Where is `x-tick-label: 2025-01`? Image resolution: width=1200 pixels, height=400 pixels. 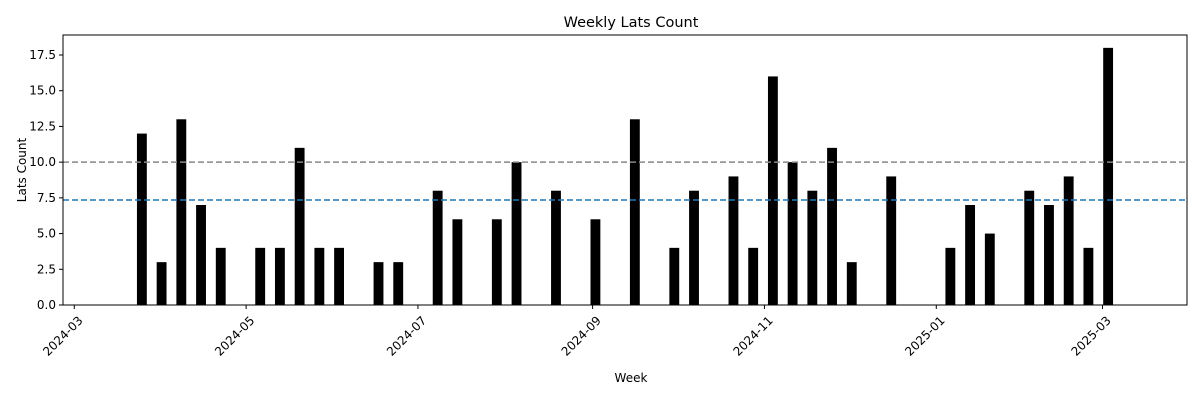
x-tick-label: 2025-01 is located at coordinates (924, 335).